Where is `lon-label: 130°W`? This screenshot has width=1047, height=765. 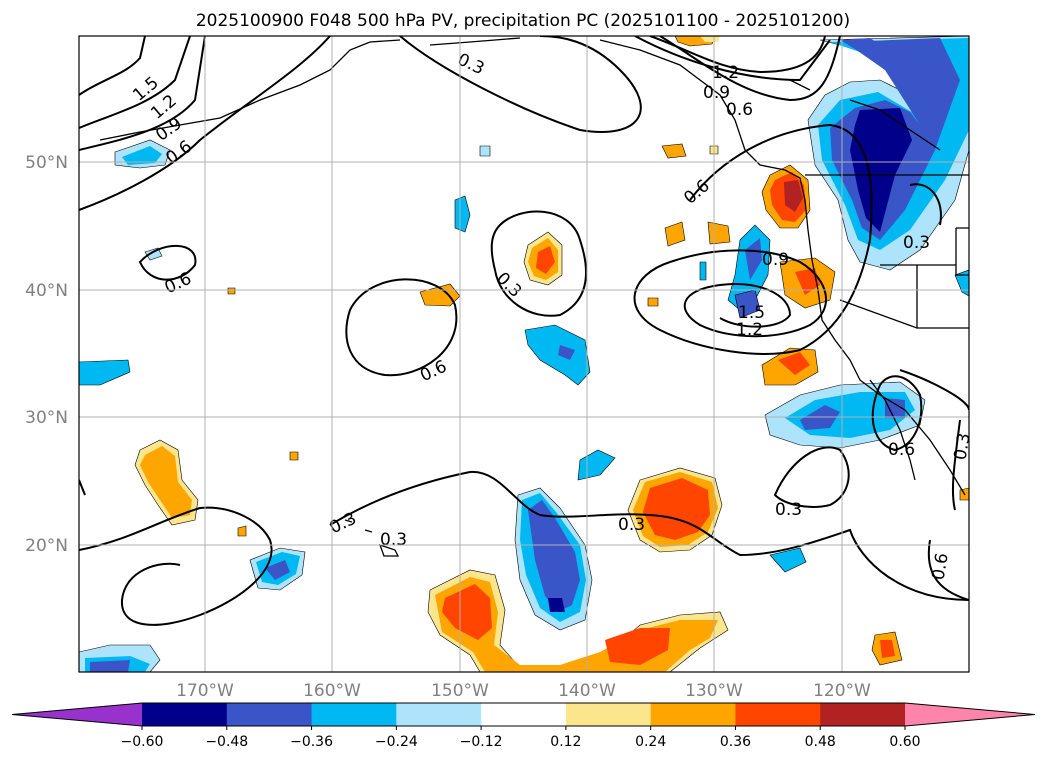
lon-label: 130°W is located at coordinates (714, 691).